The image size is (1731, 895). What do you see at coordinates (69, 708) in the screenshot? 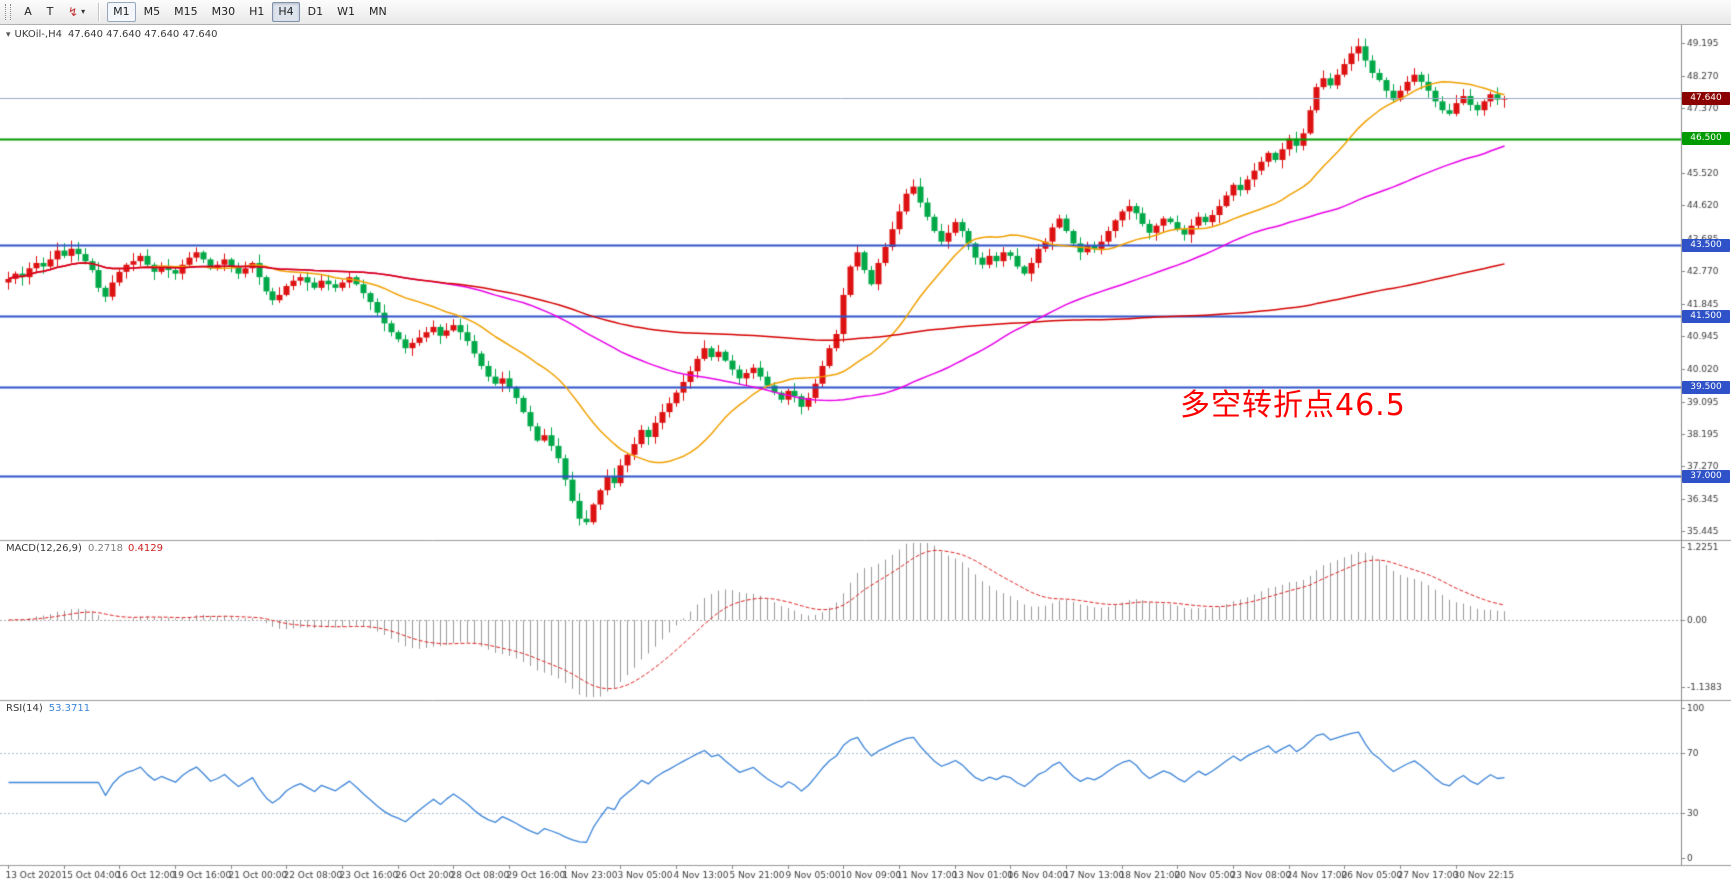
I see `rsi-value: 53.3711` at bounding box center [69, 708].